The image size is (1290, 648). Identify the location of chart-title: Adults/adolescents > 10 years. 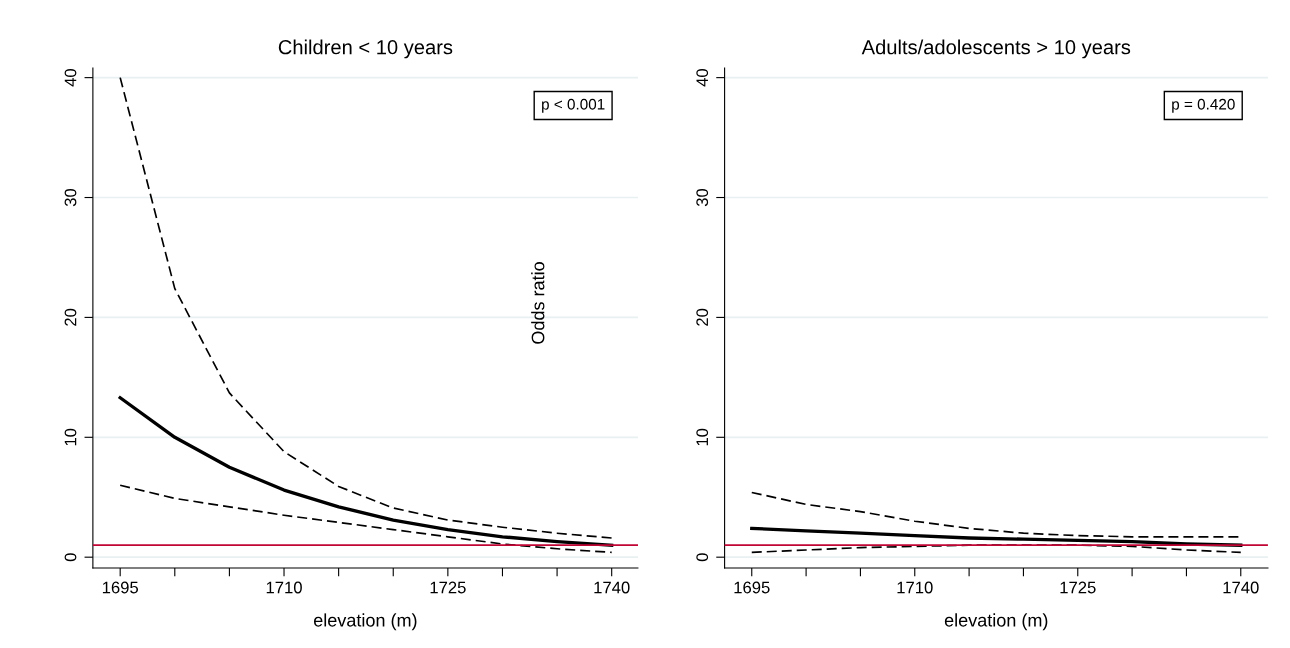
(996, 49).